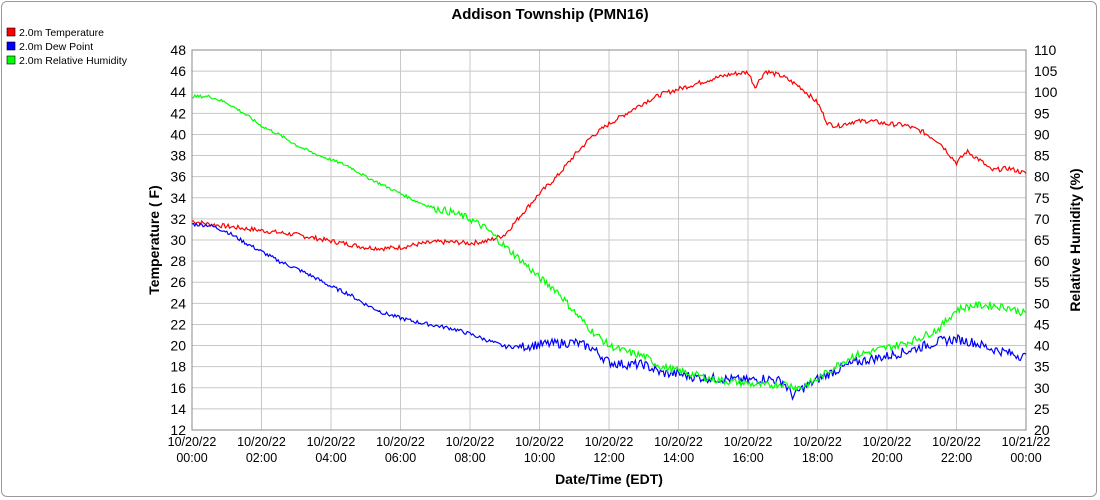 The image size is (1100, 500). Describe the element at coordinates (469, 458) in the screenshot. I see `x-tick-time: 08:00` at that location.